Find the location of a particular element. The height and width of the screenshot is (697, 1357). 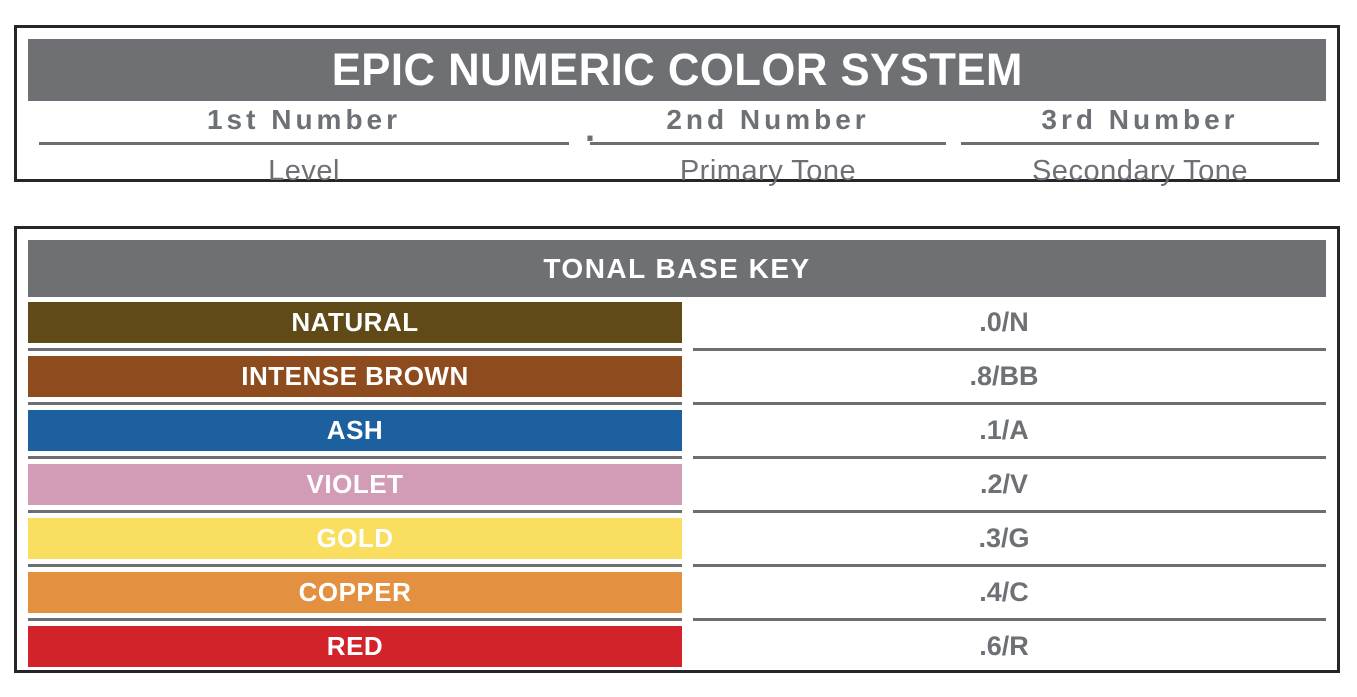

tonal-row: RED .6/R is located at coordinates (677, 653).